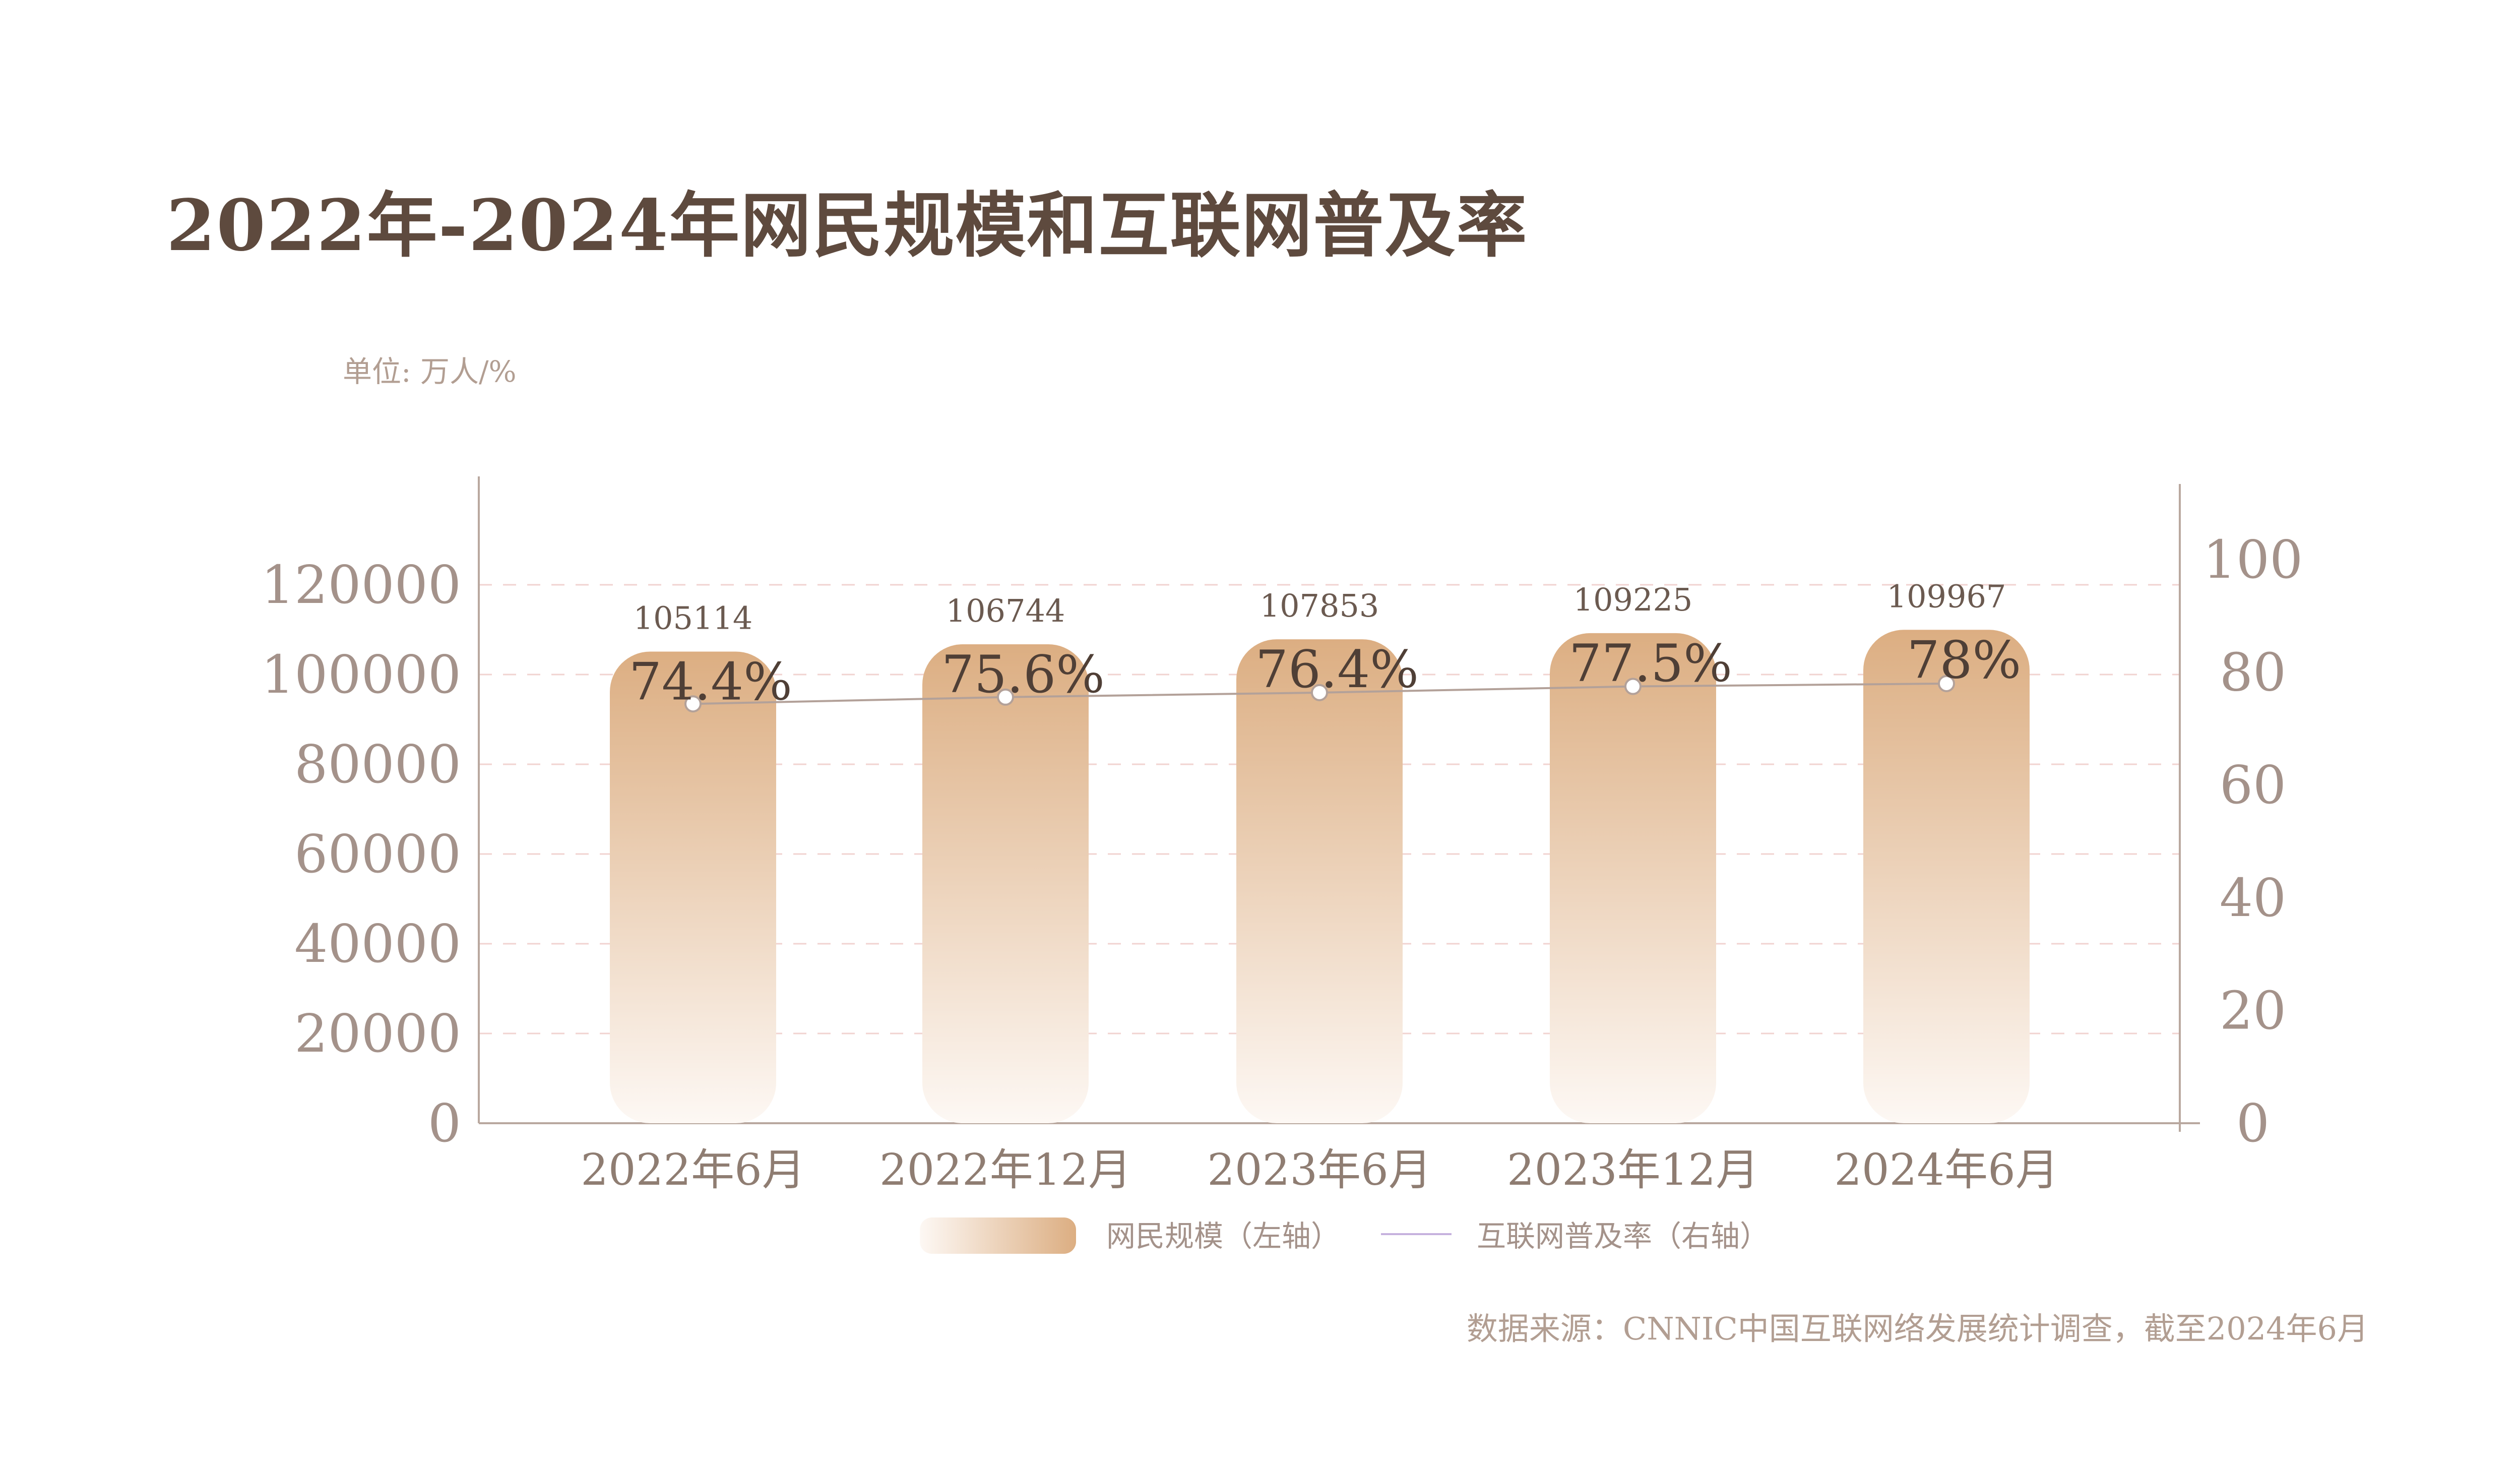 This screenshot has width=2520, height=1462. Describe the element at coordinates (1964, 660) in the screenshot. I see `rate-value-label: 78%` at that location.